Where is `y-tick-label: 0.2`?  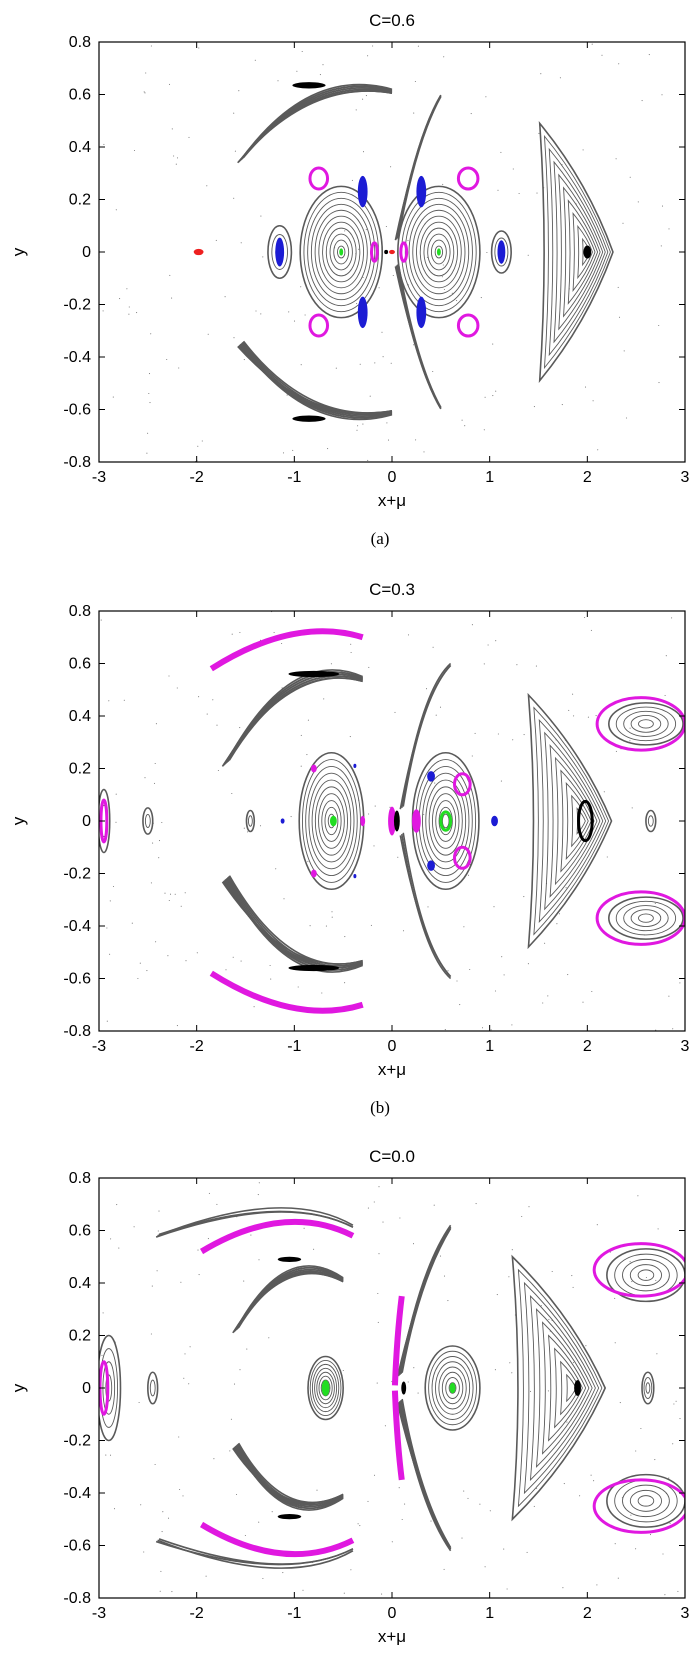
y-tick-label: 0.2 is located at coordinates (80, 769).